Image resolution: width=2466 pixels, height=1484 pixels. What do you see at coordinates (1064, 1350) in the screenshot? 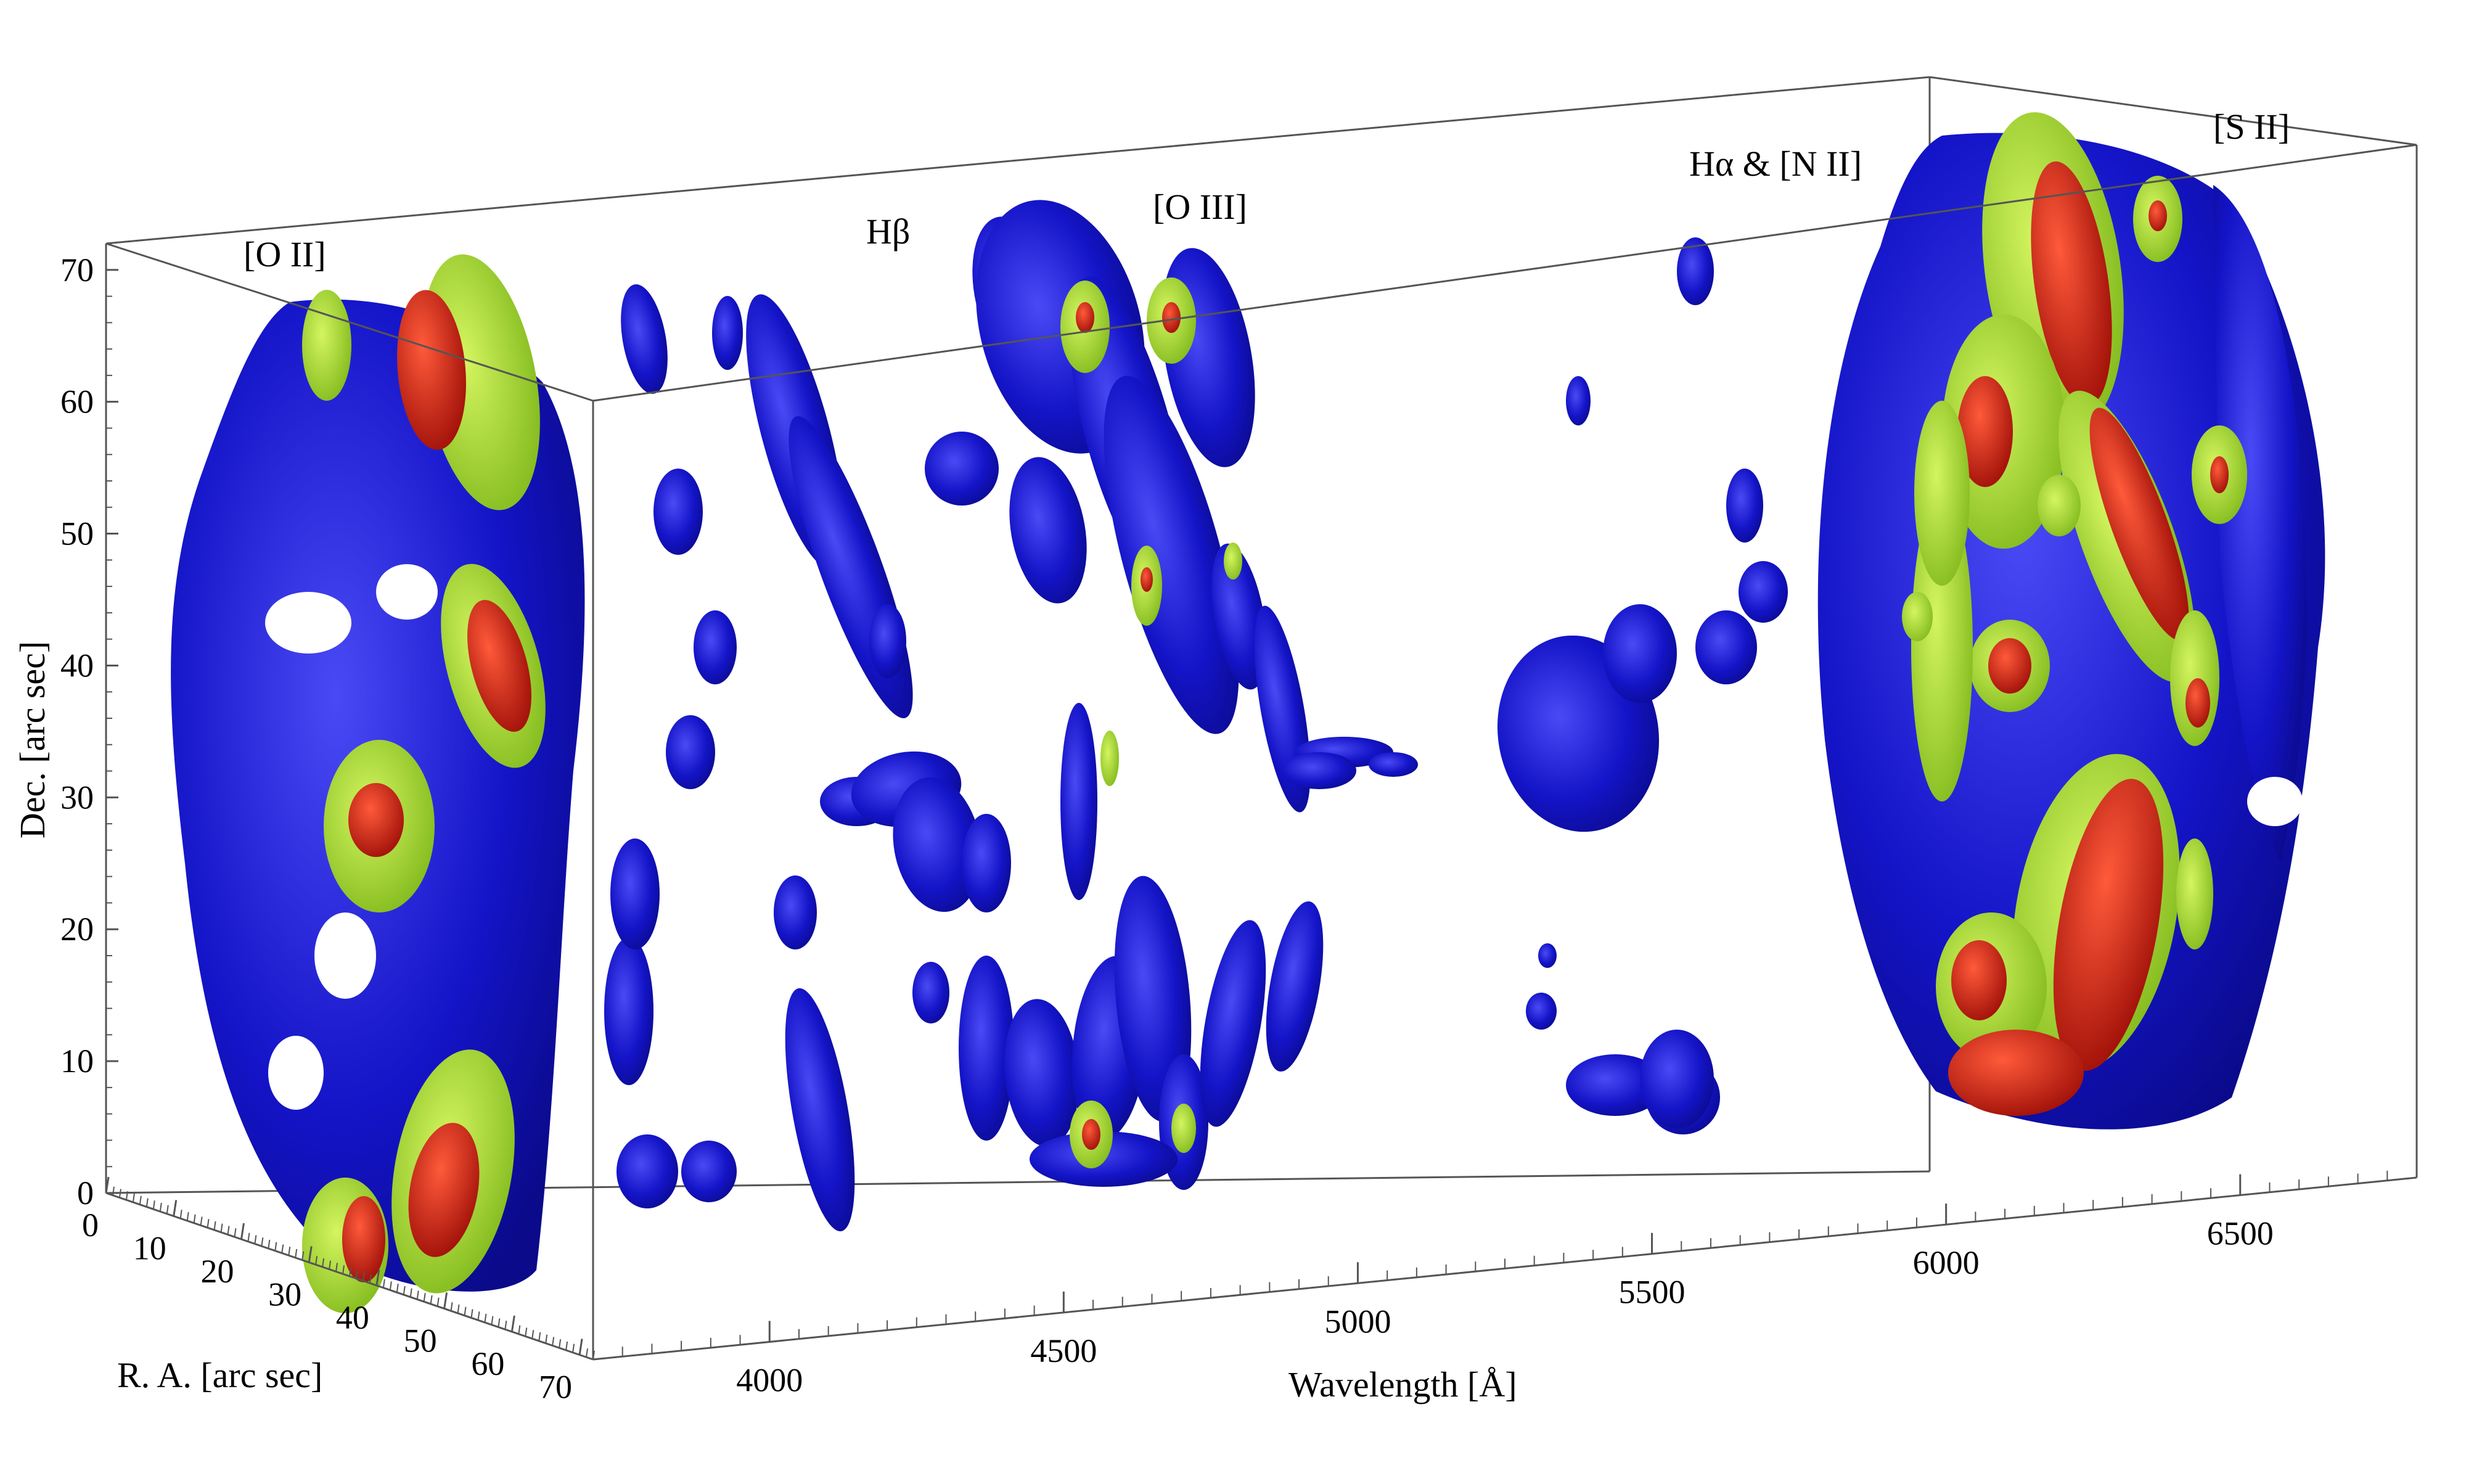
I see `x-tick-label: 4500` at bounding box center [1064, 1350].